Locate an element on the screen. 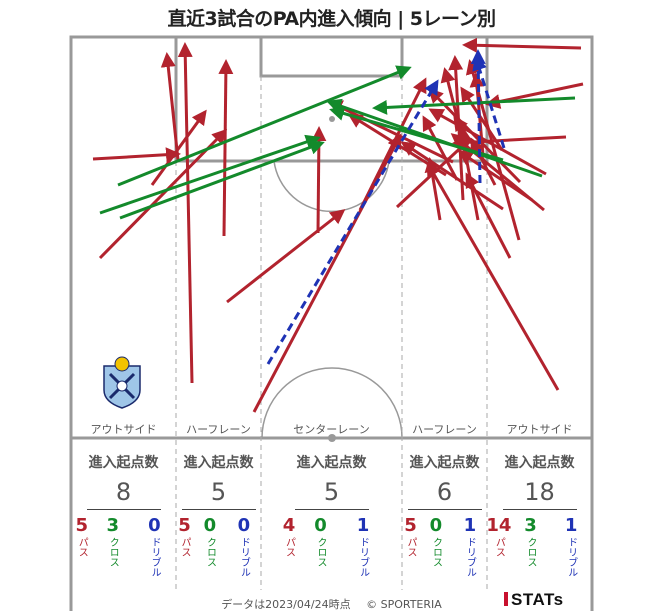 This screenshot has width=663, height=612. entry-total: 6 is located at coordinates (444, 492).